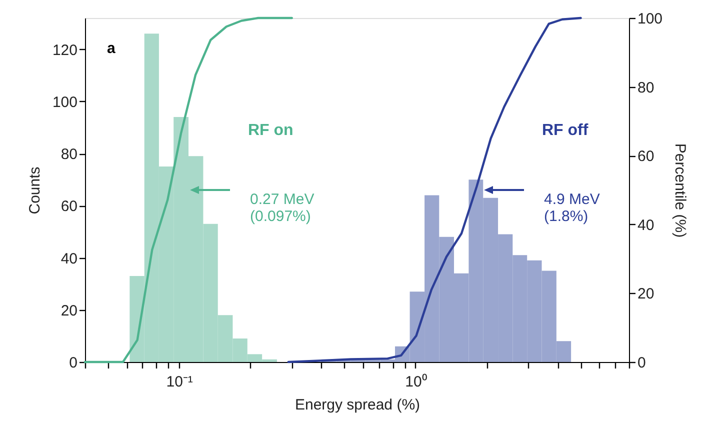  I want to click on y2-tick-label: 100, so click(650, 19).